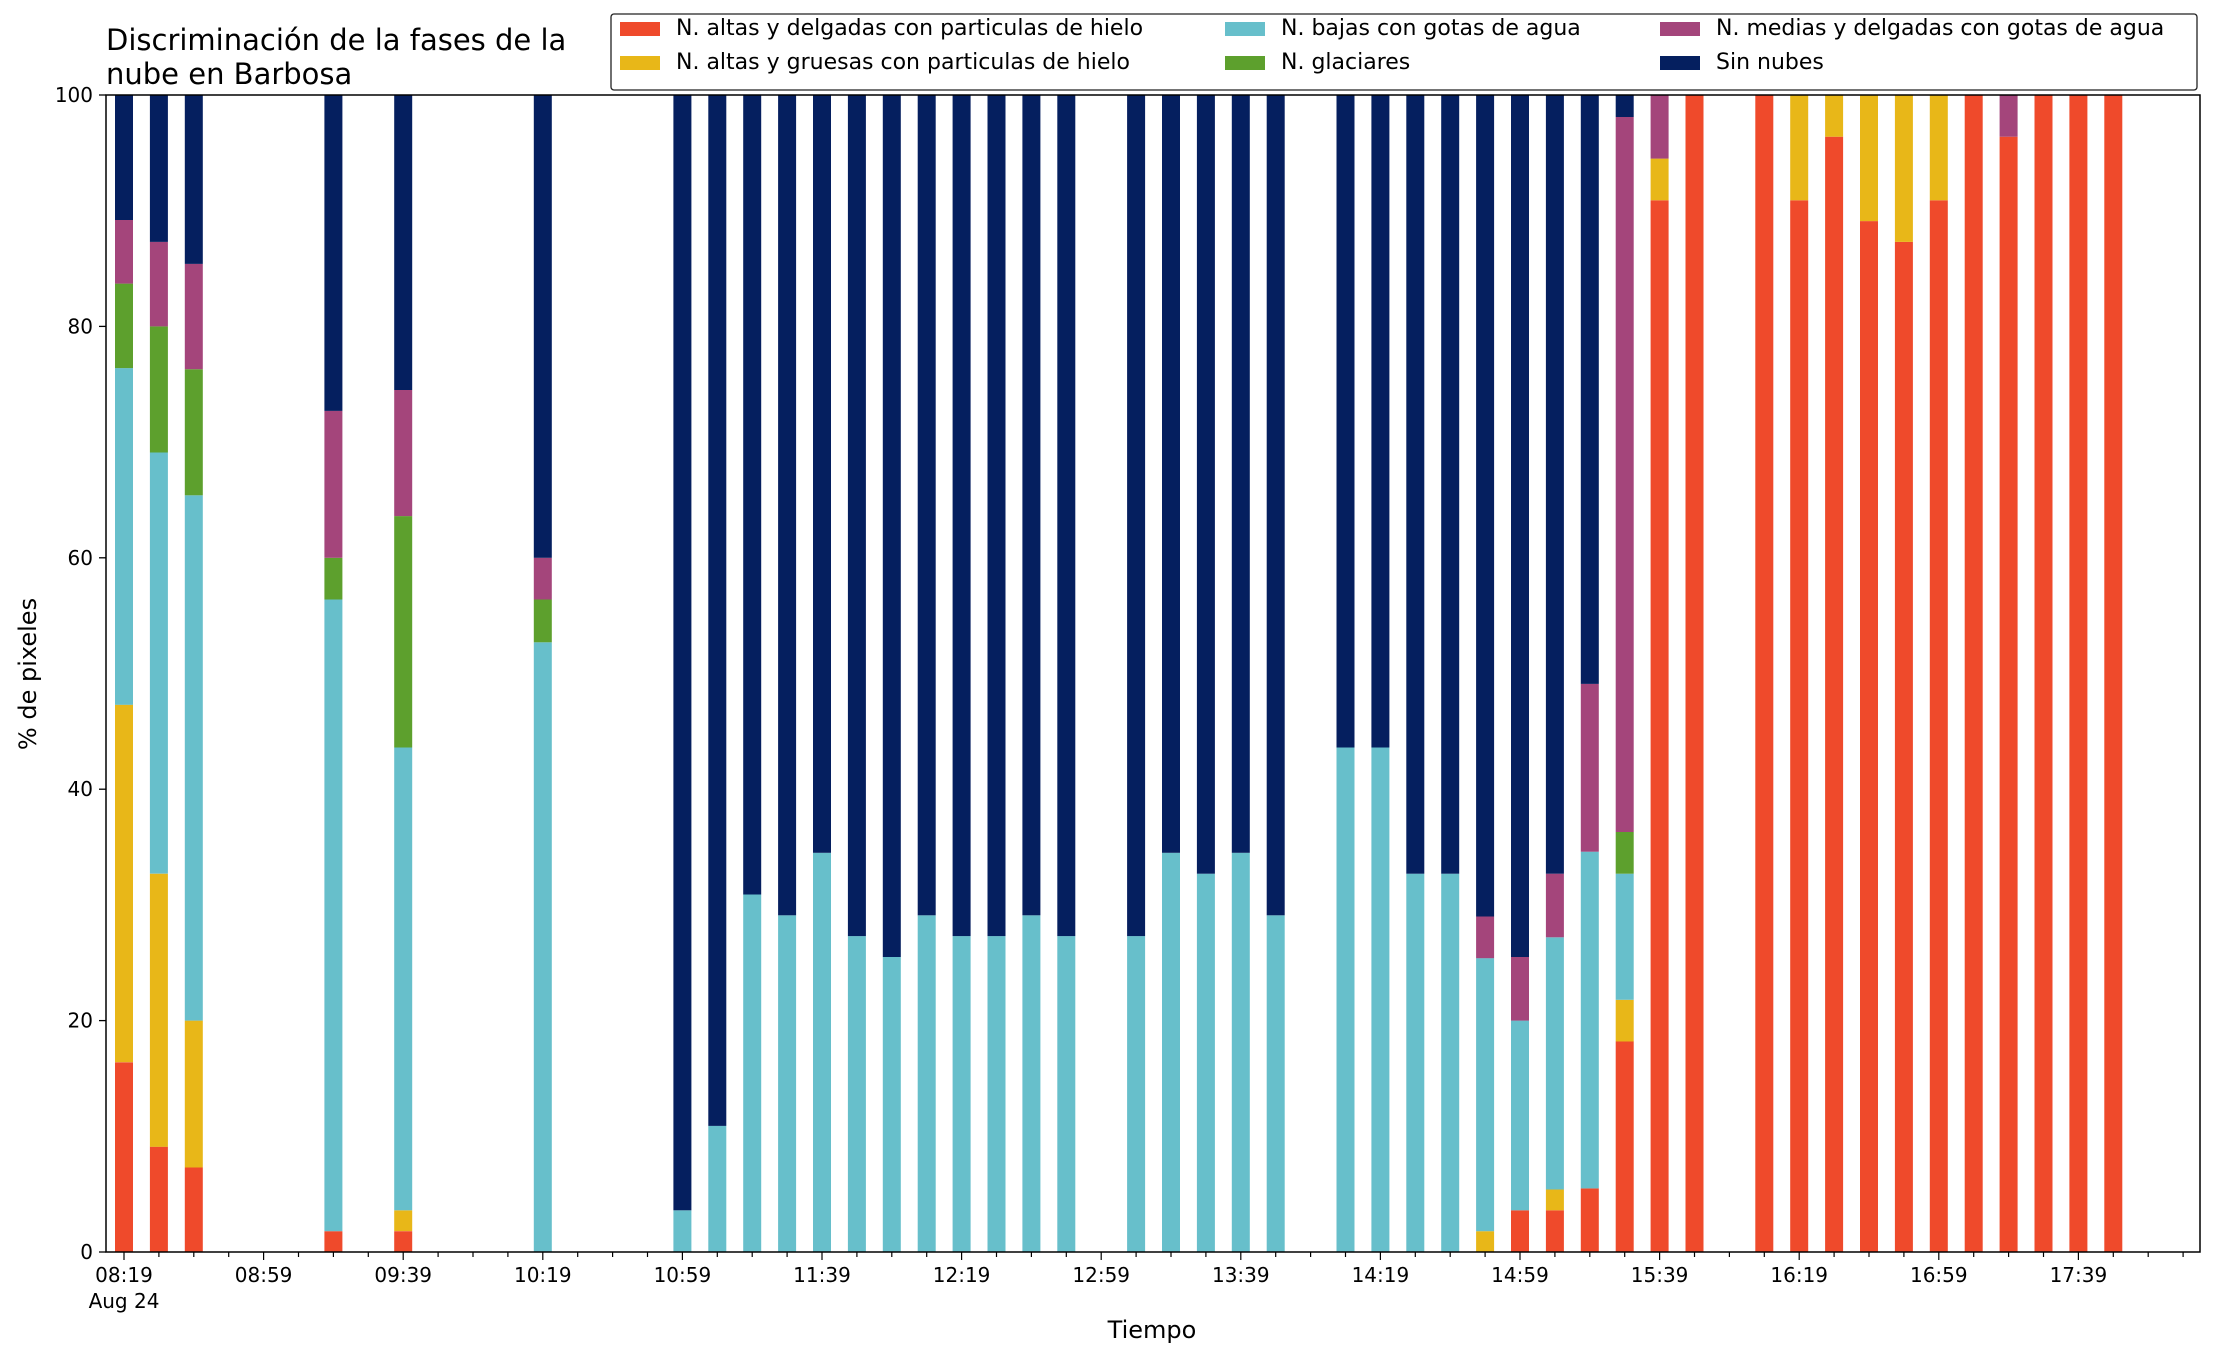 This screenshot has width=2216, height=1355. What do you see at coordinates (682, 1231) in the screenshot?
I see `bar-segment-1059-s2` at bounding box center [682, 1231].